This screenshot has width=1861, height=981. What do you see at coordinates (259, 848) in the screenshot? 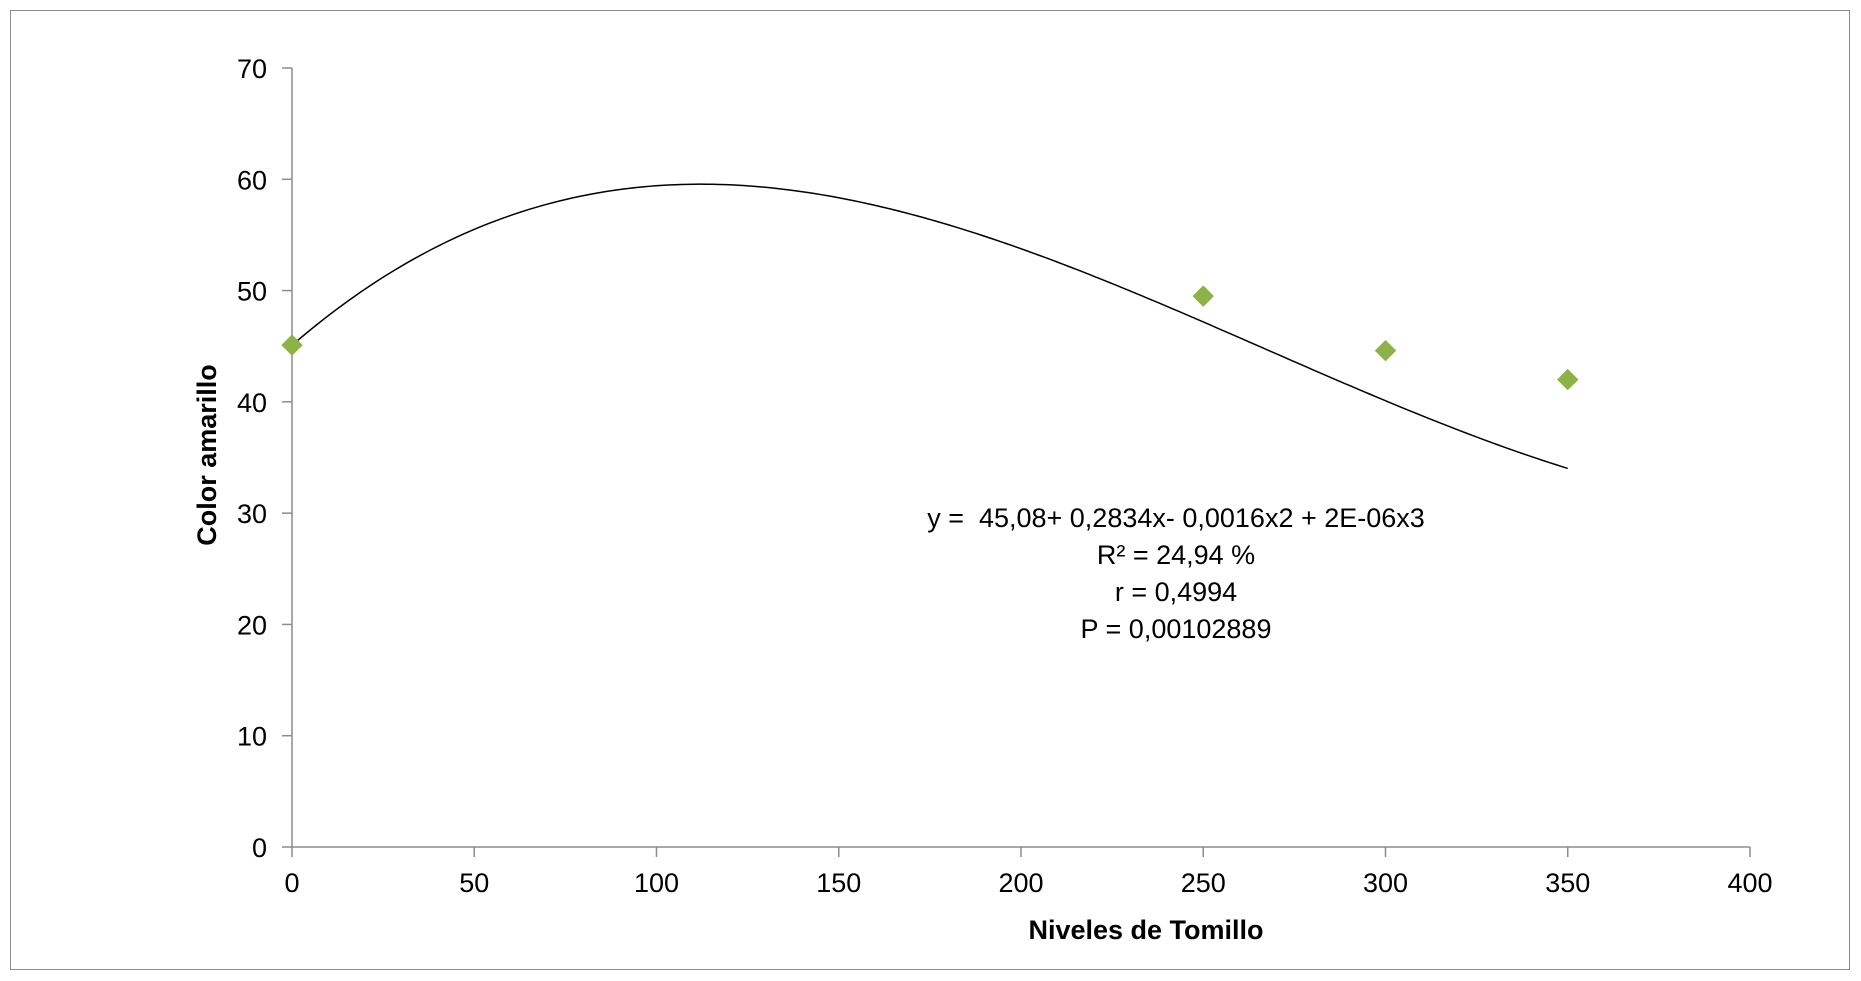
I see `y-tick-label: 0` at bounding box center [259, 848].